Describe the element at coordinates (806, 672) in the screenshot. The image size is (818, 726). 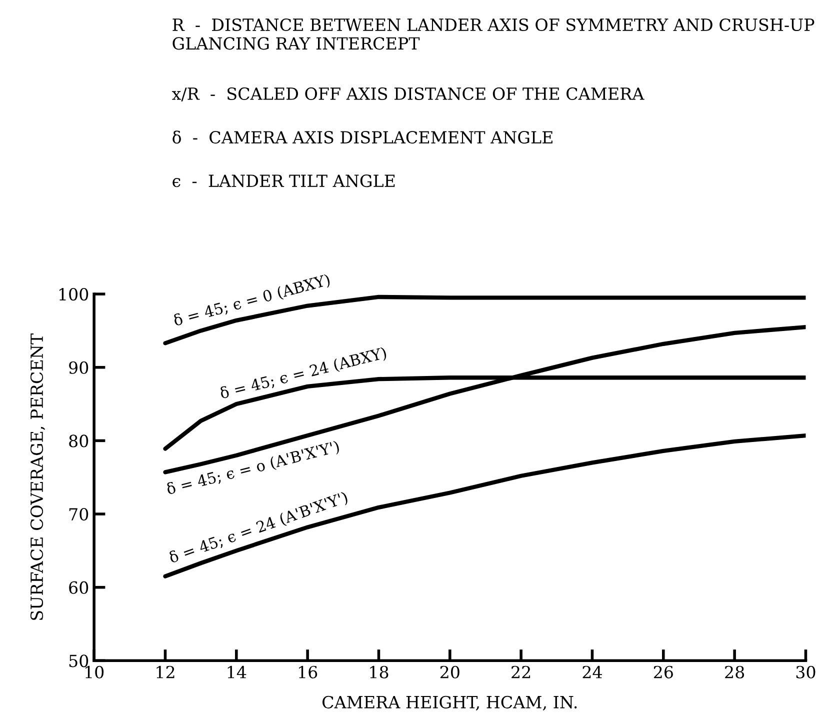
I see `x-tick-label: 30` at that location.